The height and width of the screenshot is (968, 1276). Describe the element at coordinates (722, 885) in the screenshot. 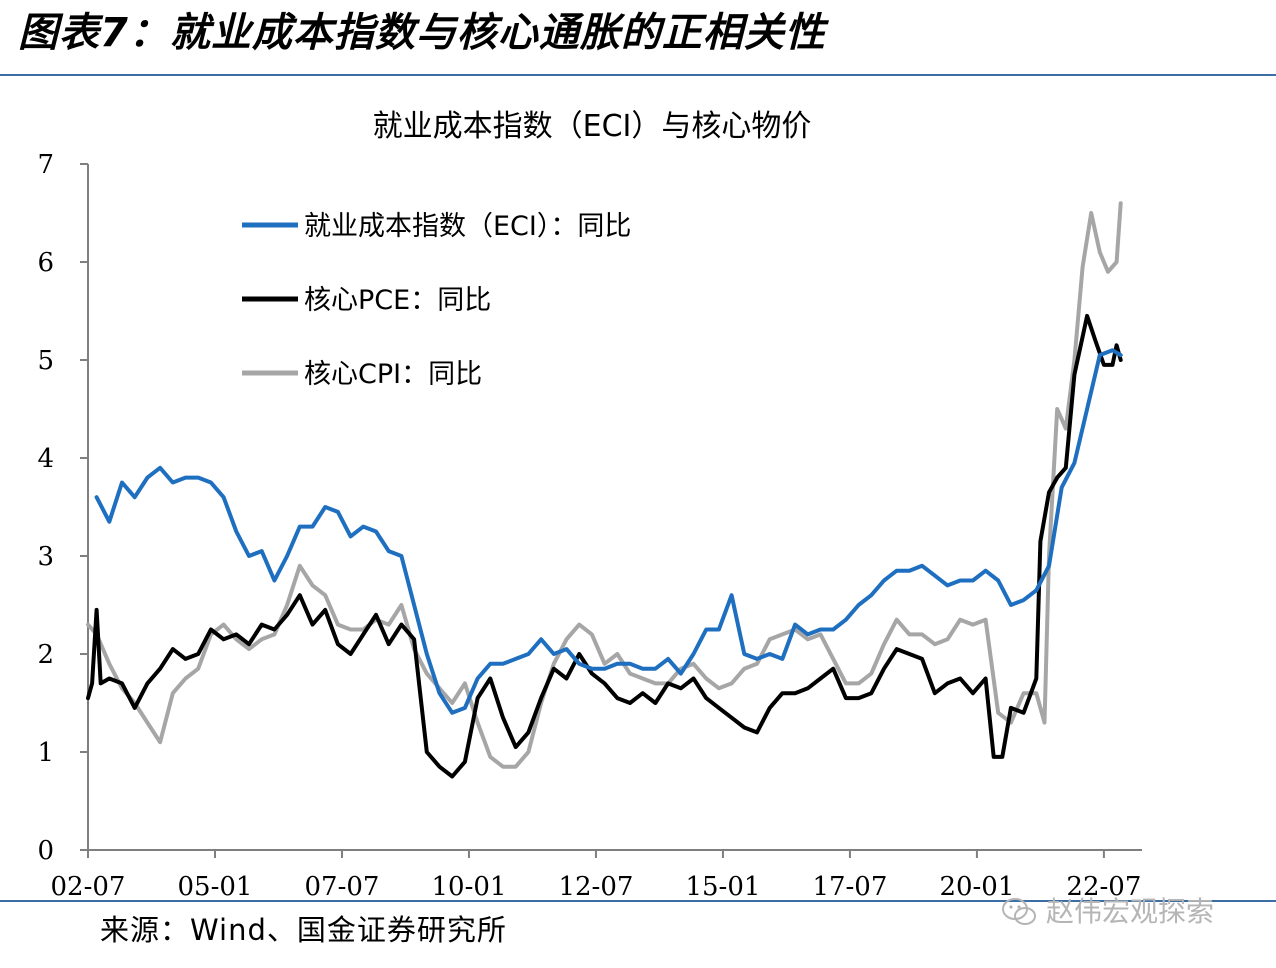

I see `x-tick-label: 15-01` at that location.